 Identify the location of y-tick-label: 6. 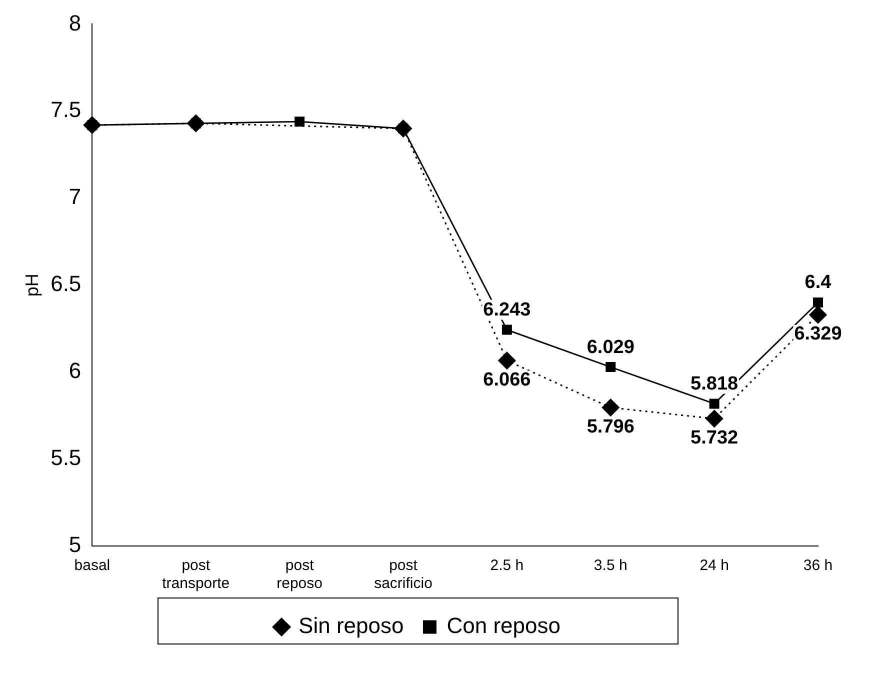
(75, 371).